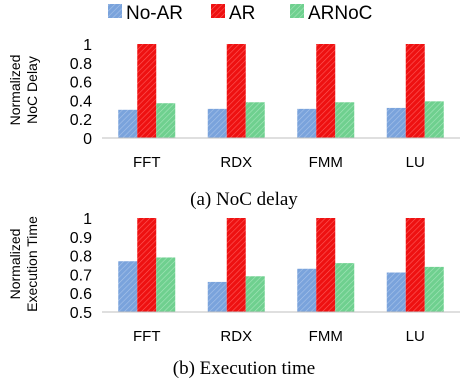 Image resolution: width=469 pixels, height=381 pixels. I want to click on y-axis-label-a-line1: Normalized, so click(15, 90).